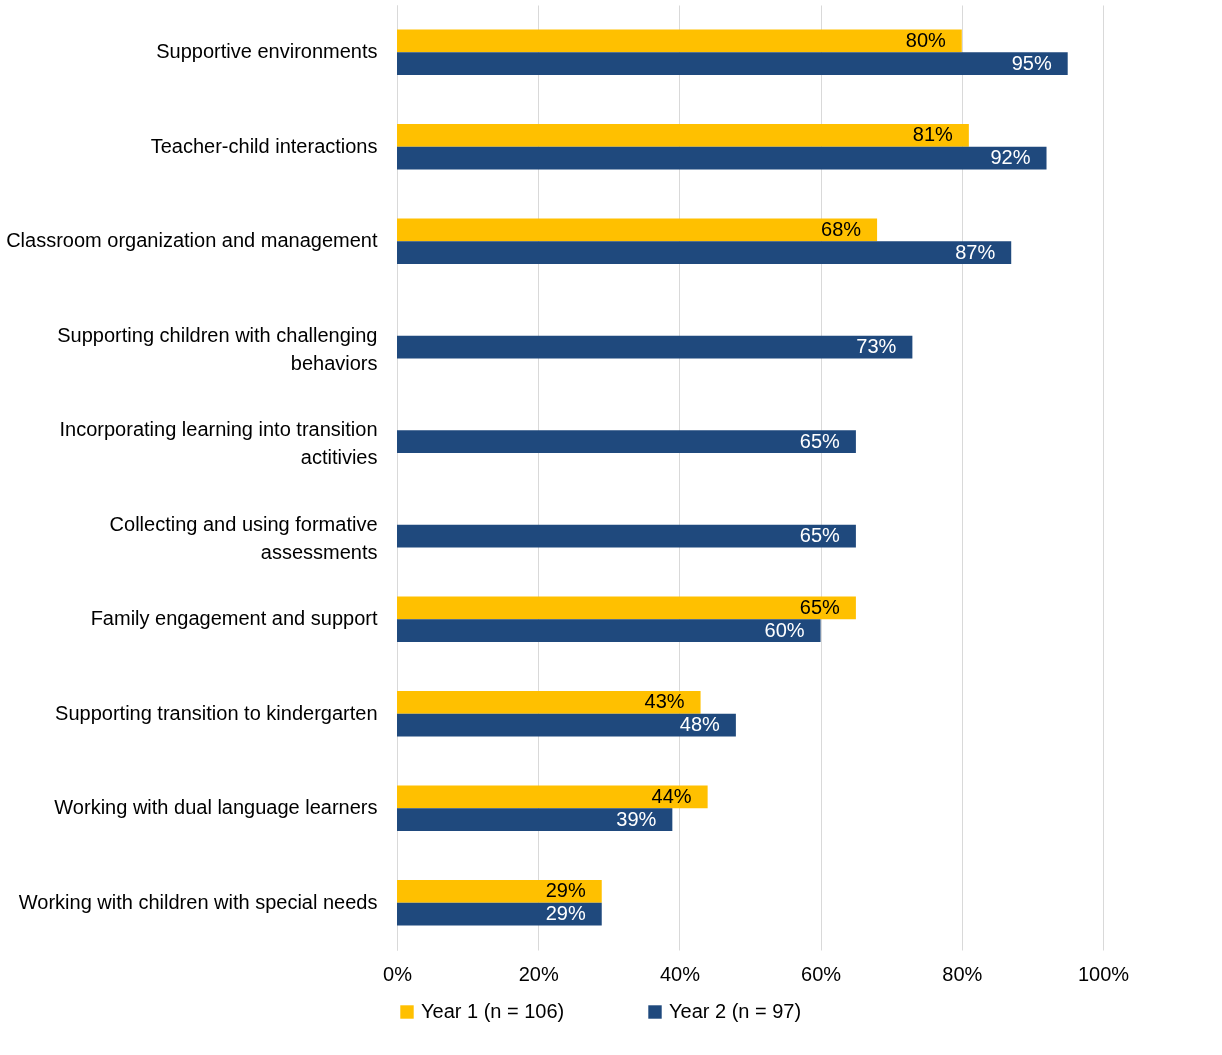  What do you see at coordinates (680, 973) in the screenshot?
I see `x-tick-label: 40%` at bounding box center [680, 973].